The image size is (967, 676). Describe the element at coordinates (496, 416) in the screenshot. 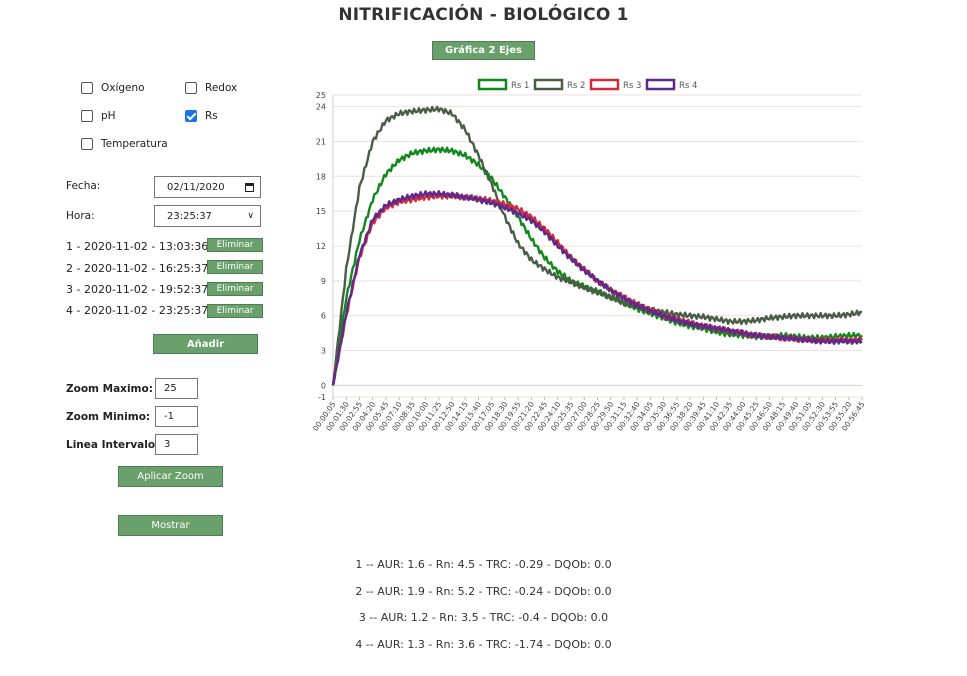

I see `x-tick-label: 00:18:30` at that location.